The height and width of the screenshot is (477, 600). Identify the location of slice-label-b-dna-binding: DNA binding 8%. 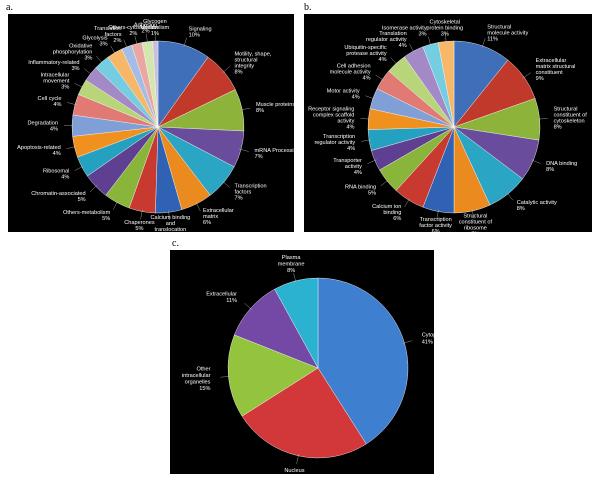
(561, 167).